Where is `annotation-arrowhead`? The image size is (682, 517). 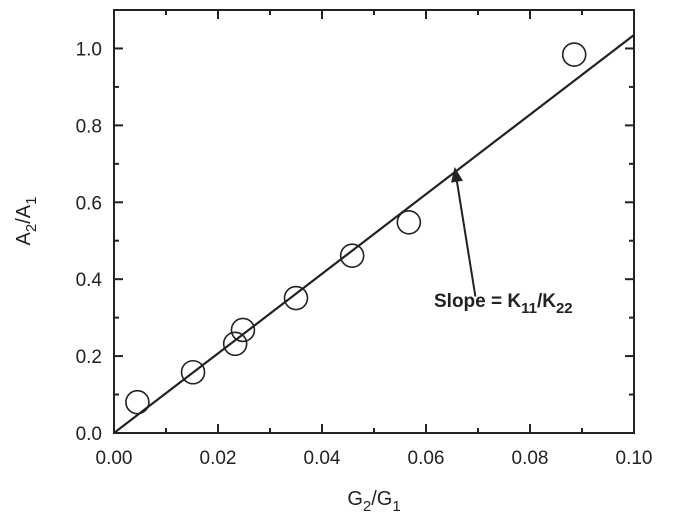 annotation-arrowhead is located at coordinates (457, 174).